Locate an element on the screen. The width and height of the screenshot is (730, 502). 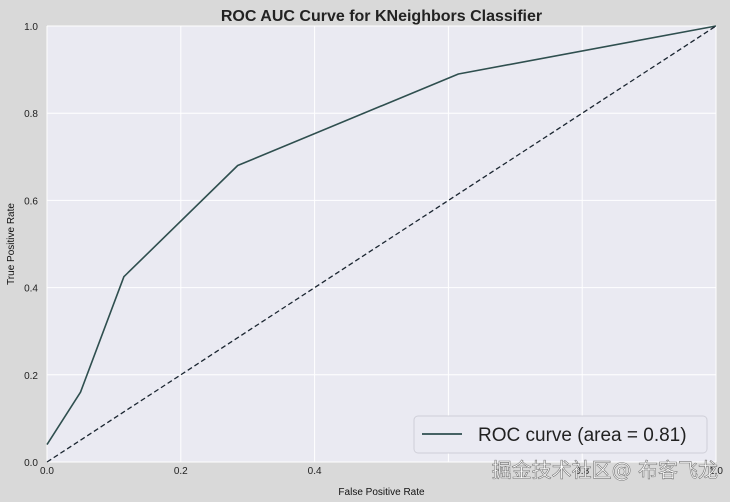
y-tick-label: 1.0 is located at coordinates (31, 27).